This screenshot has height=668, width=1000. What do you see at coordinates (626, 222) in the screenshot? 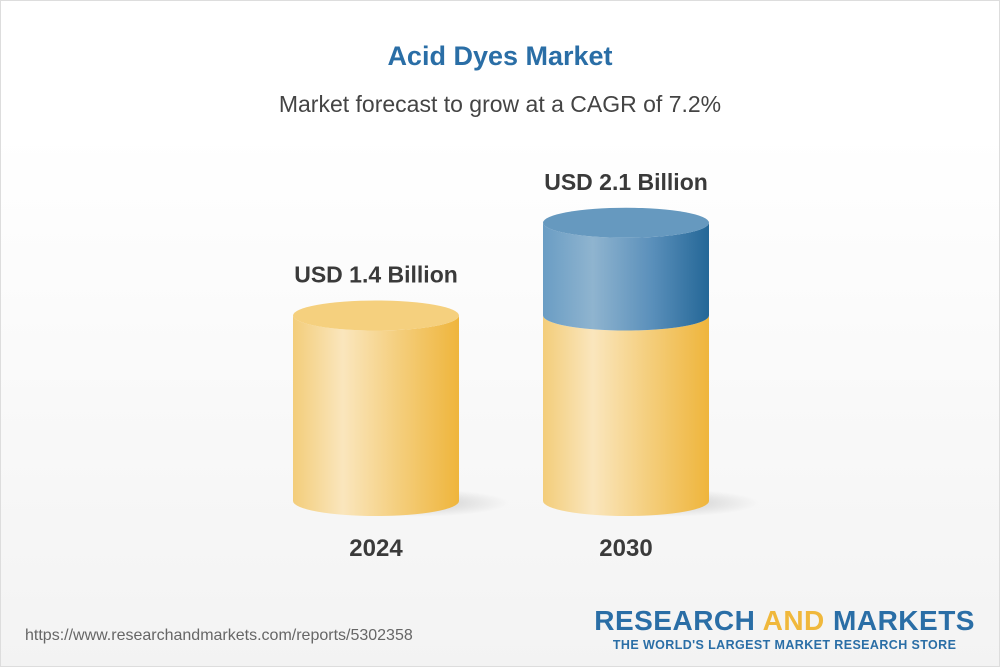
I see `bar-2030-growth-top` at bounding box center [626, 222].